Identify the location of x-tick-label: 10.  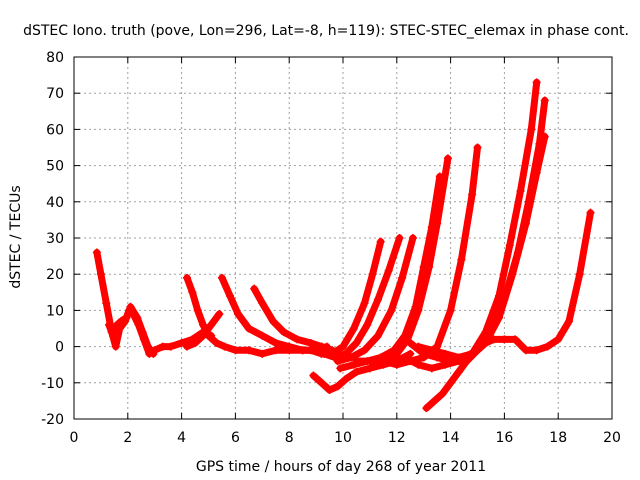
(343, 438).